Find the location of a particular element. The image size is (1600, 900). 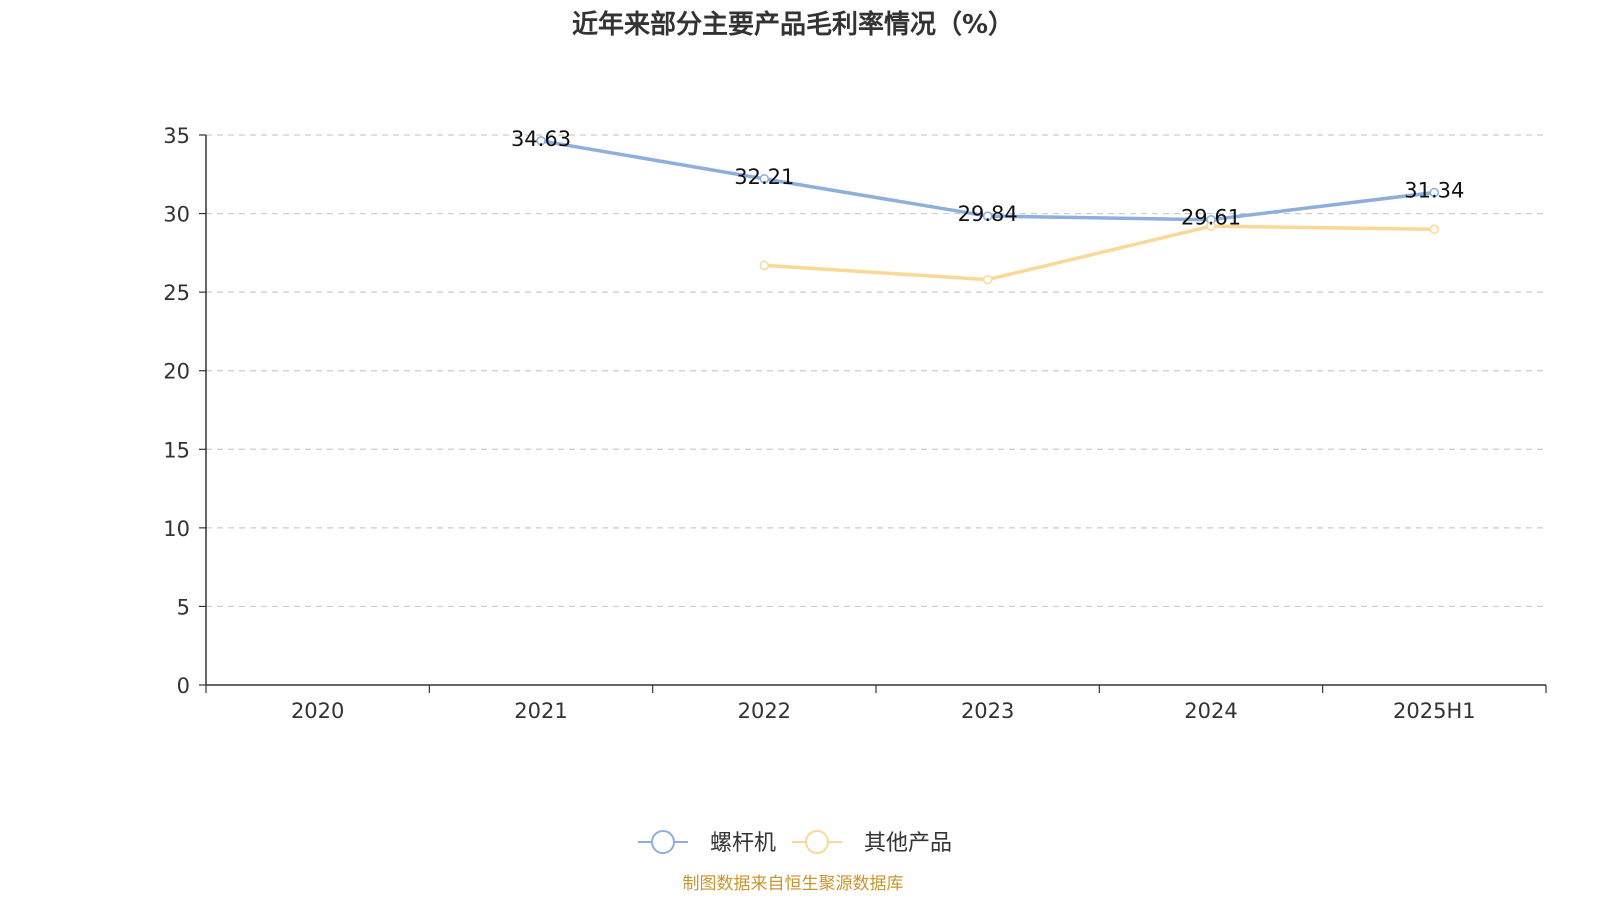

x-tick-label: 2024 is located at coordinates (1210, 711).